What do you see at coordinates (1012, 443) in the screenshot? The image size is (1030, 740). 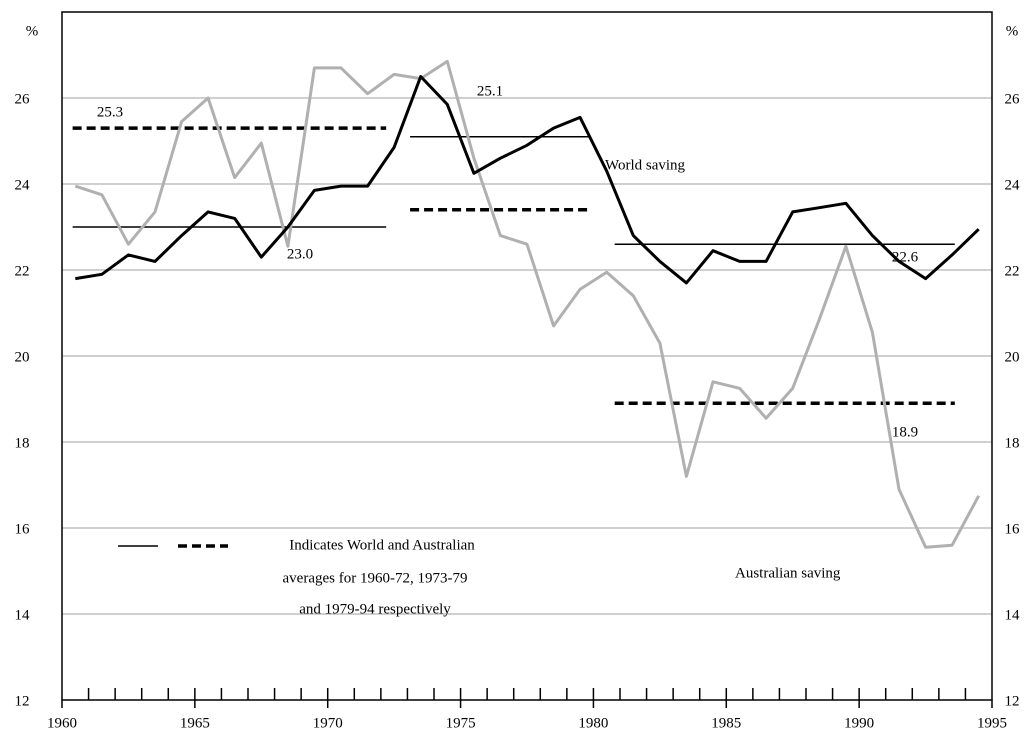 I see `y2-tick-label: 18` at bounding box center [1012, 443].